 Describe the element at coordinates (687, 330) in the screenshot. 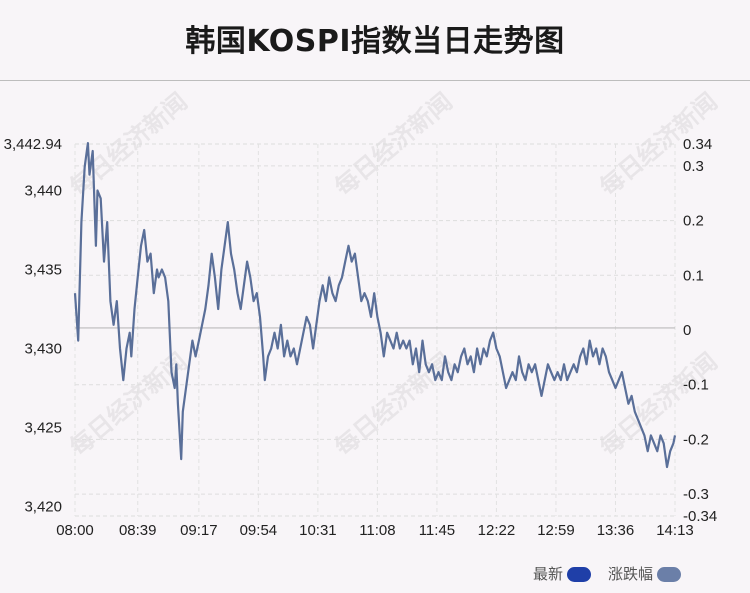

I see `y-right-tick-label: 0` at that location.